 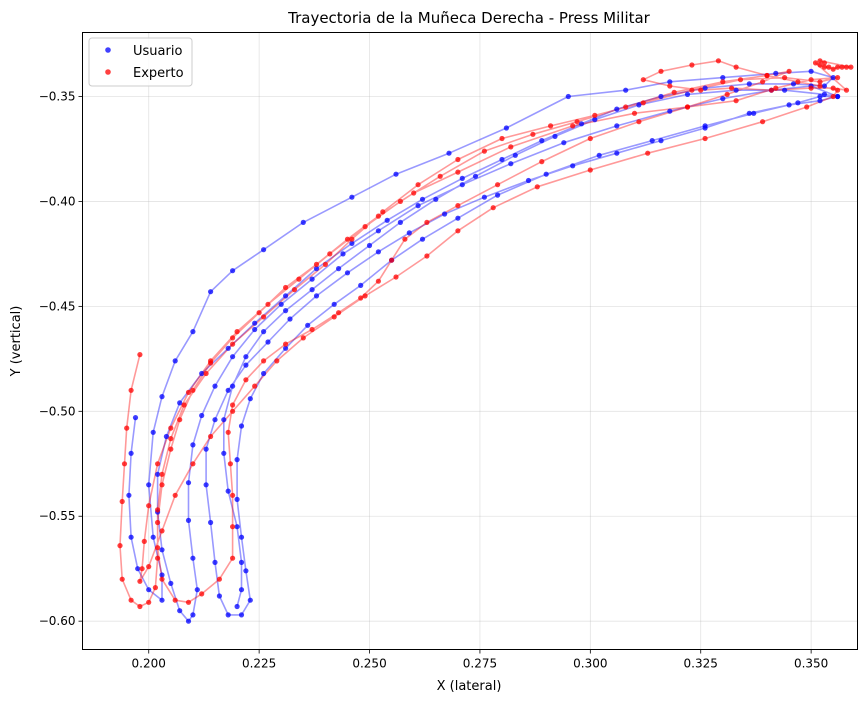 I want to click on y-tick-label: −0.35, so click(x=57, y=97).